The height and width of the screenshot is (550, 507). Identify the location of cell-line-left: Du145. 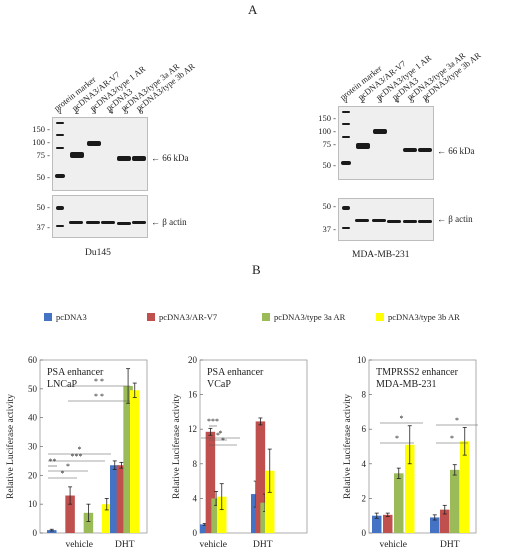
(98, 253).